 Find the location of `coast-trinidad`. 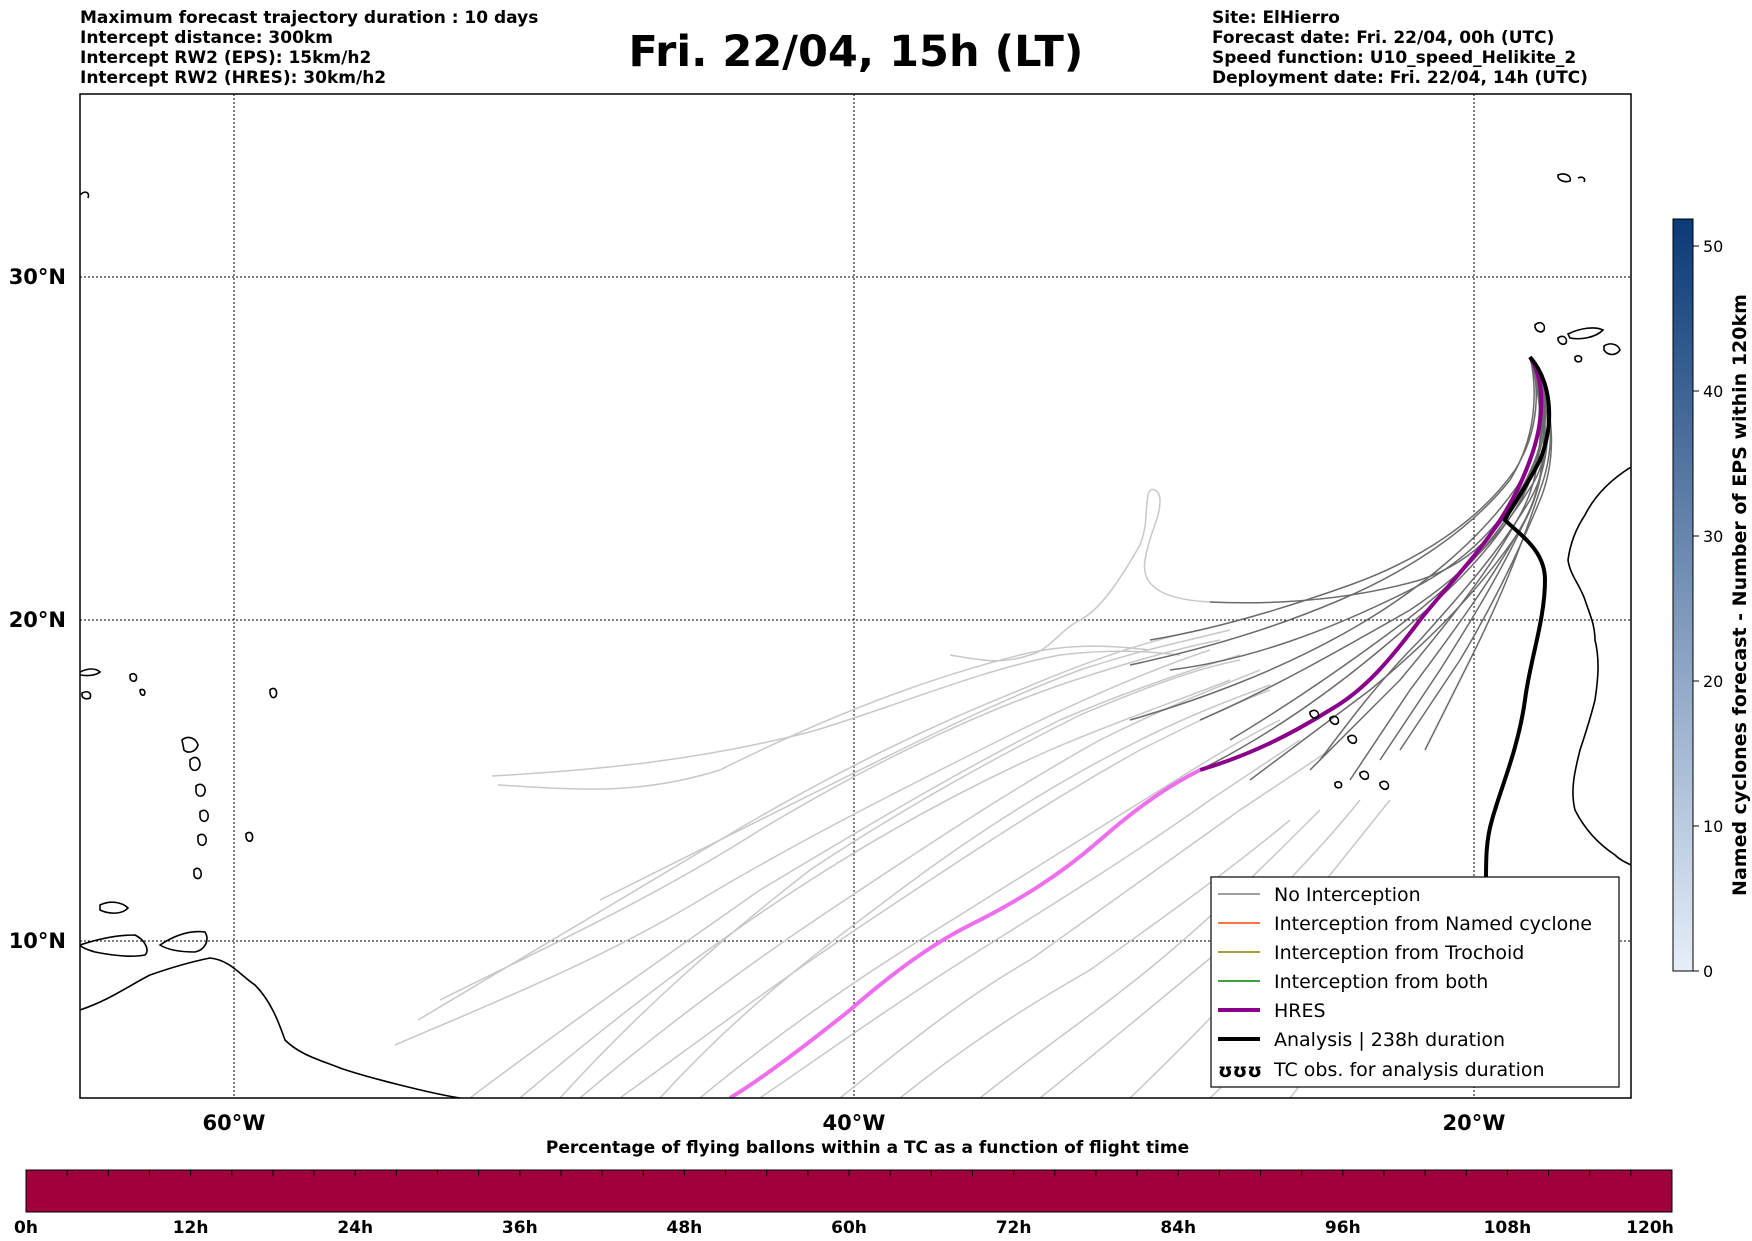

coast-trinidad is located at coordinates (183, 941).